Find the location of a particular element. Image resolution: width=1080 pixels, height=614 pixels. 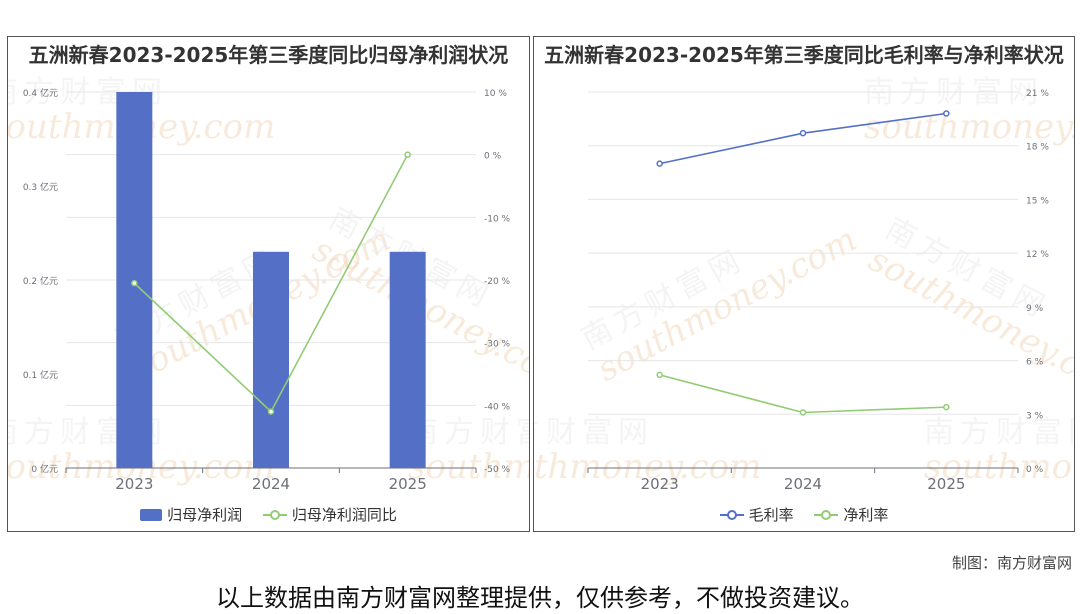

legend-label: 净利率 is located at coordinates (866, 515).